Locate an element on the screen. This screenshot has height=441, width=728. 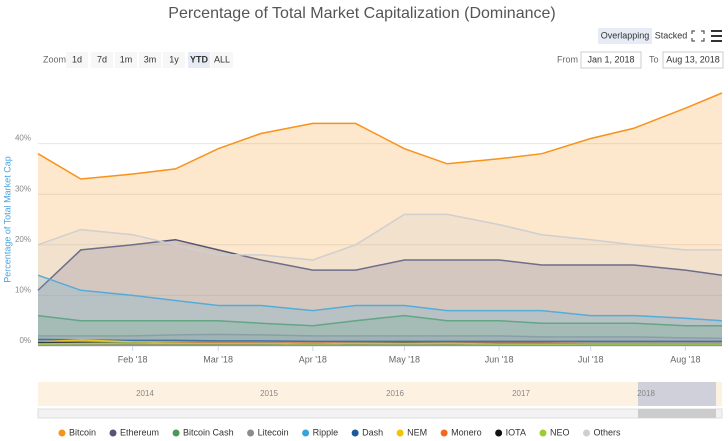
to-input-box is located at coordinates (693, 60).